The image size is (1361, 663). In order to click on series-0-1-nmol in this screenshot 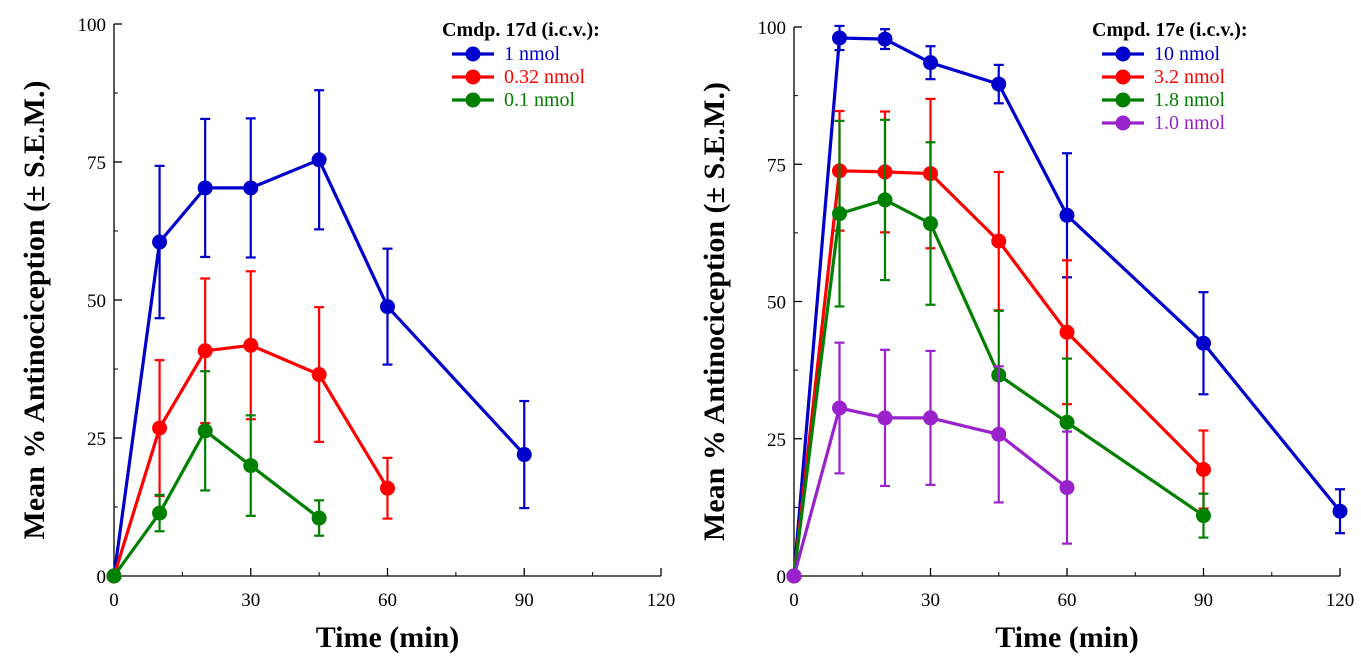, I will do `click(216, 477)`.